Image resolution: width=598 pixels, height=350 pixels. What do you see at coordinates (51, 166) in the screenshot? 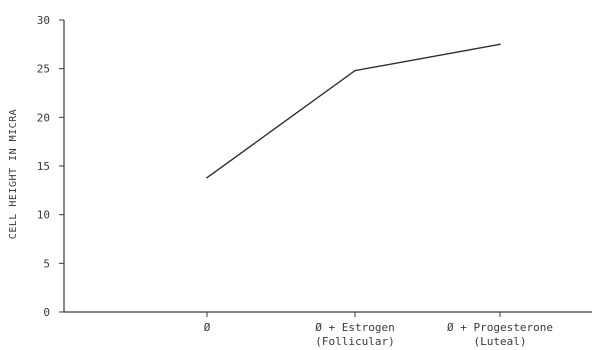
I see `y-axis: 0 5 10 15 20 25 30` at bounding box center [51, 166].